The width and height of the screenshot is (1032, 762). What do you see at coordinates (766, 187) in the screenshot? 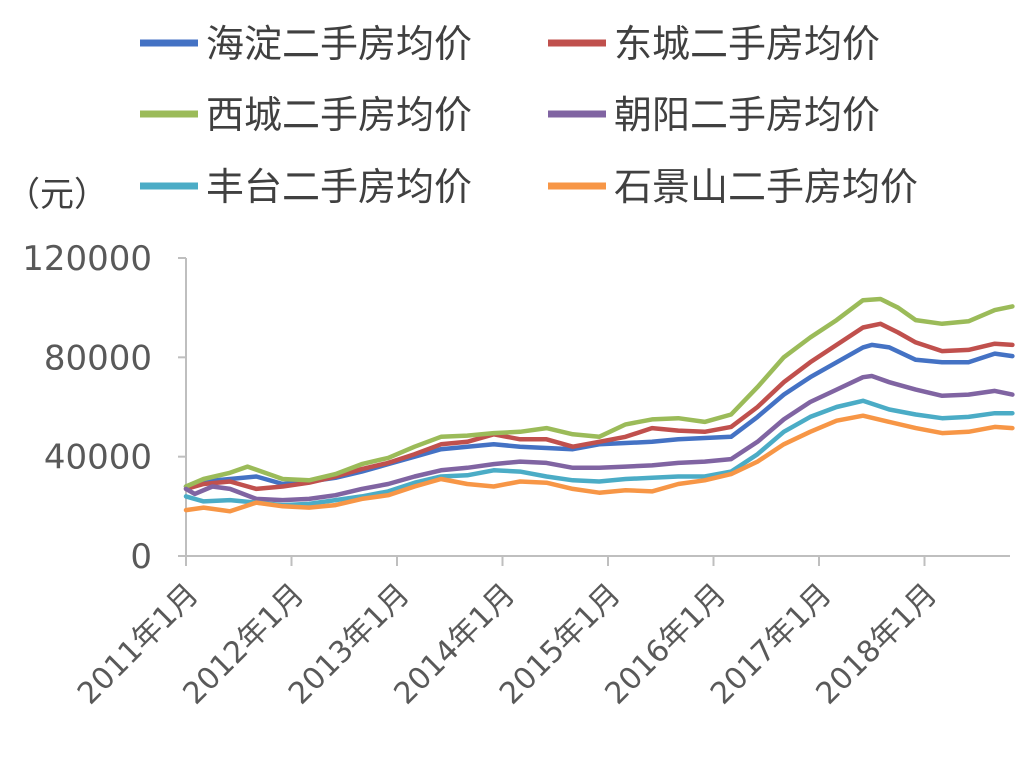
I see `legend-label-6: 石景山二手房均价` at bounding box center [766, 187].